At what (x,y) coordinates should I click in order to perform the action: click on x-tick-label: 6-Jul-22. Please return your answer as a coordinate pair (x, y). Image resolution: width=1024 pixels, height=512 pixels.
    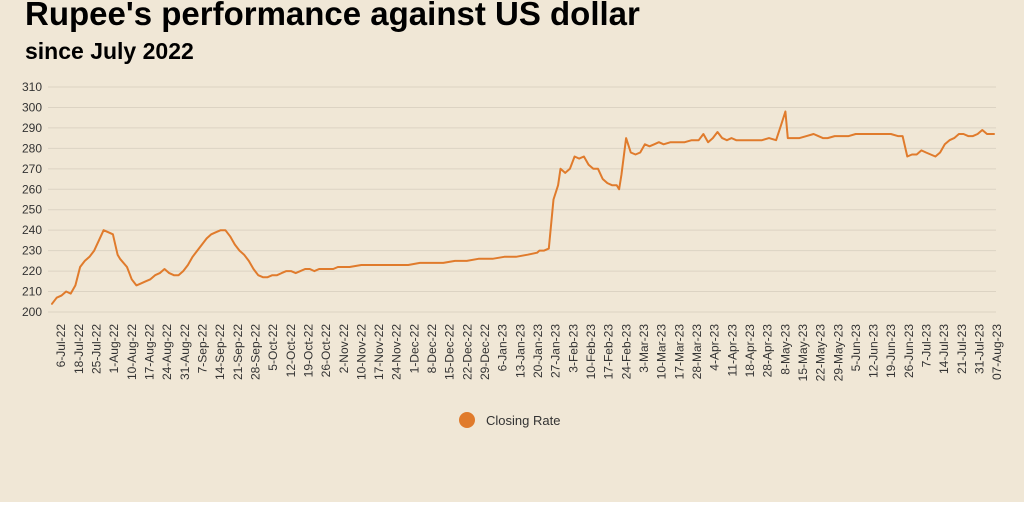
    Looking at the image, I should click on (61, 346).